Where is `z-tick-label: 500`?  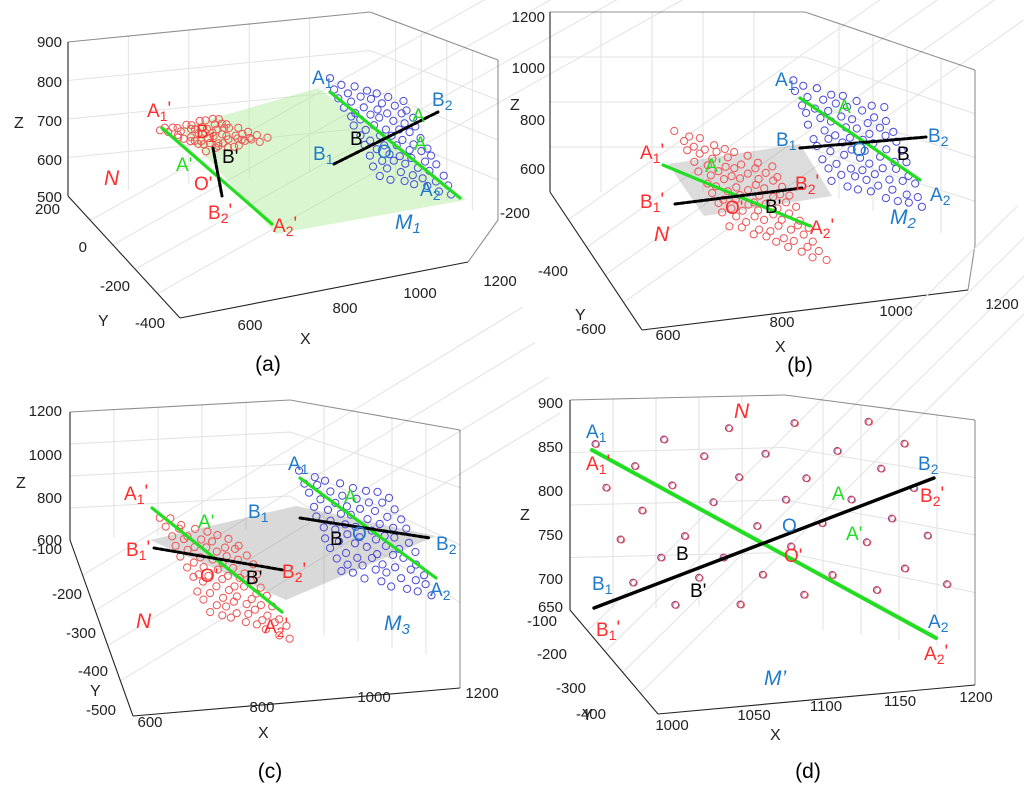
z-tick-label: 500 is located at coordinates (49, 197).